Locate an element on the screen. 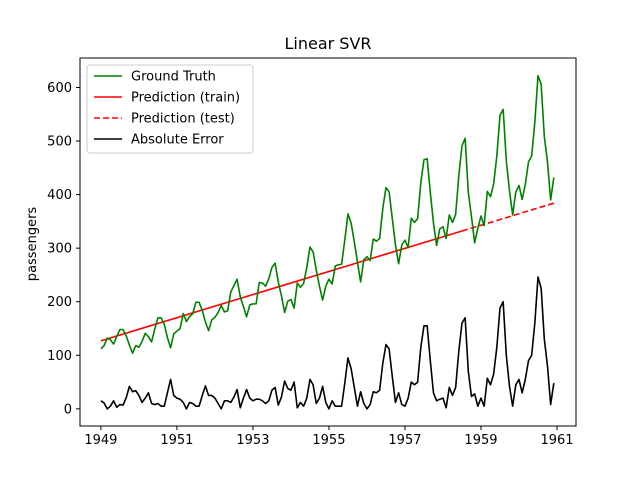 Image resolution: width=640 pixels, height=480 pixels. y-tick-label: 0 is located at coordinates (68, 409).